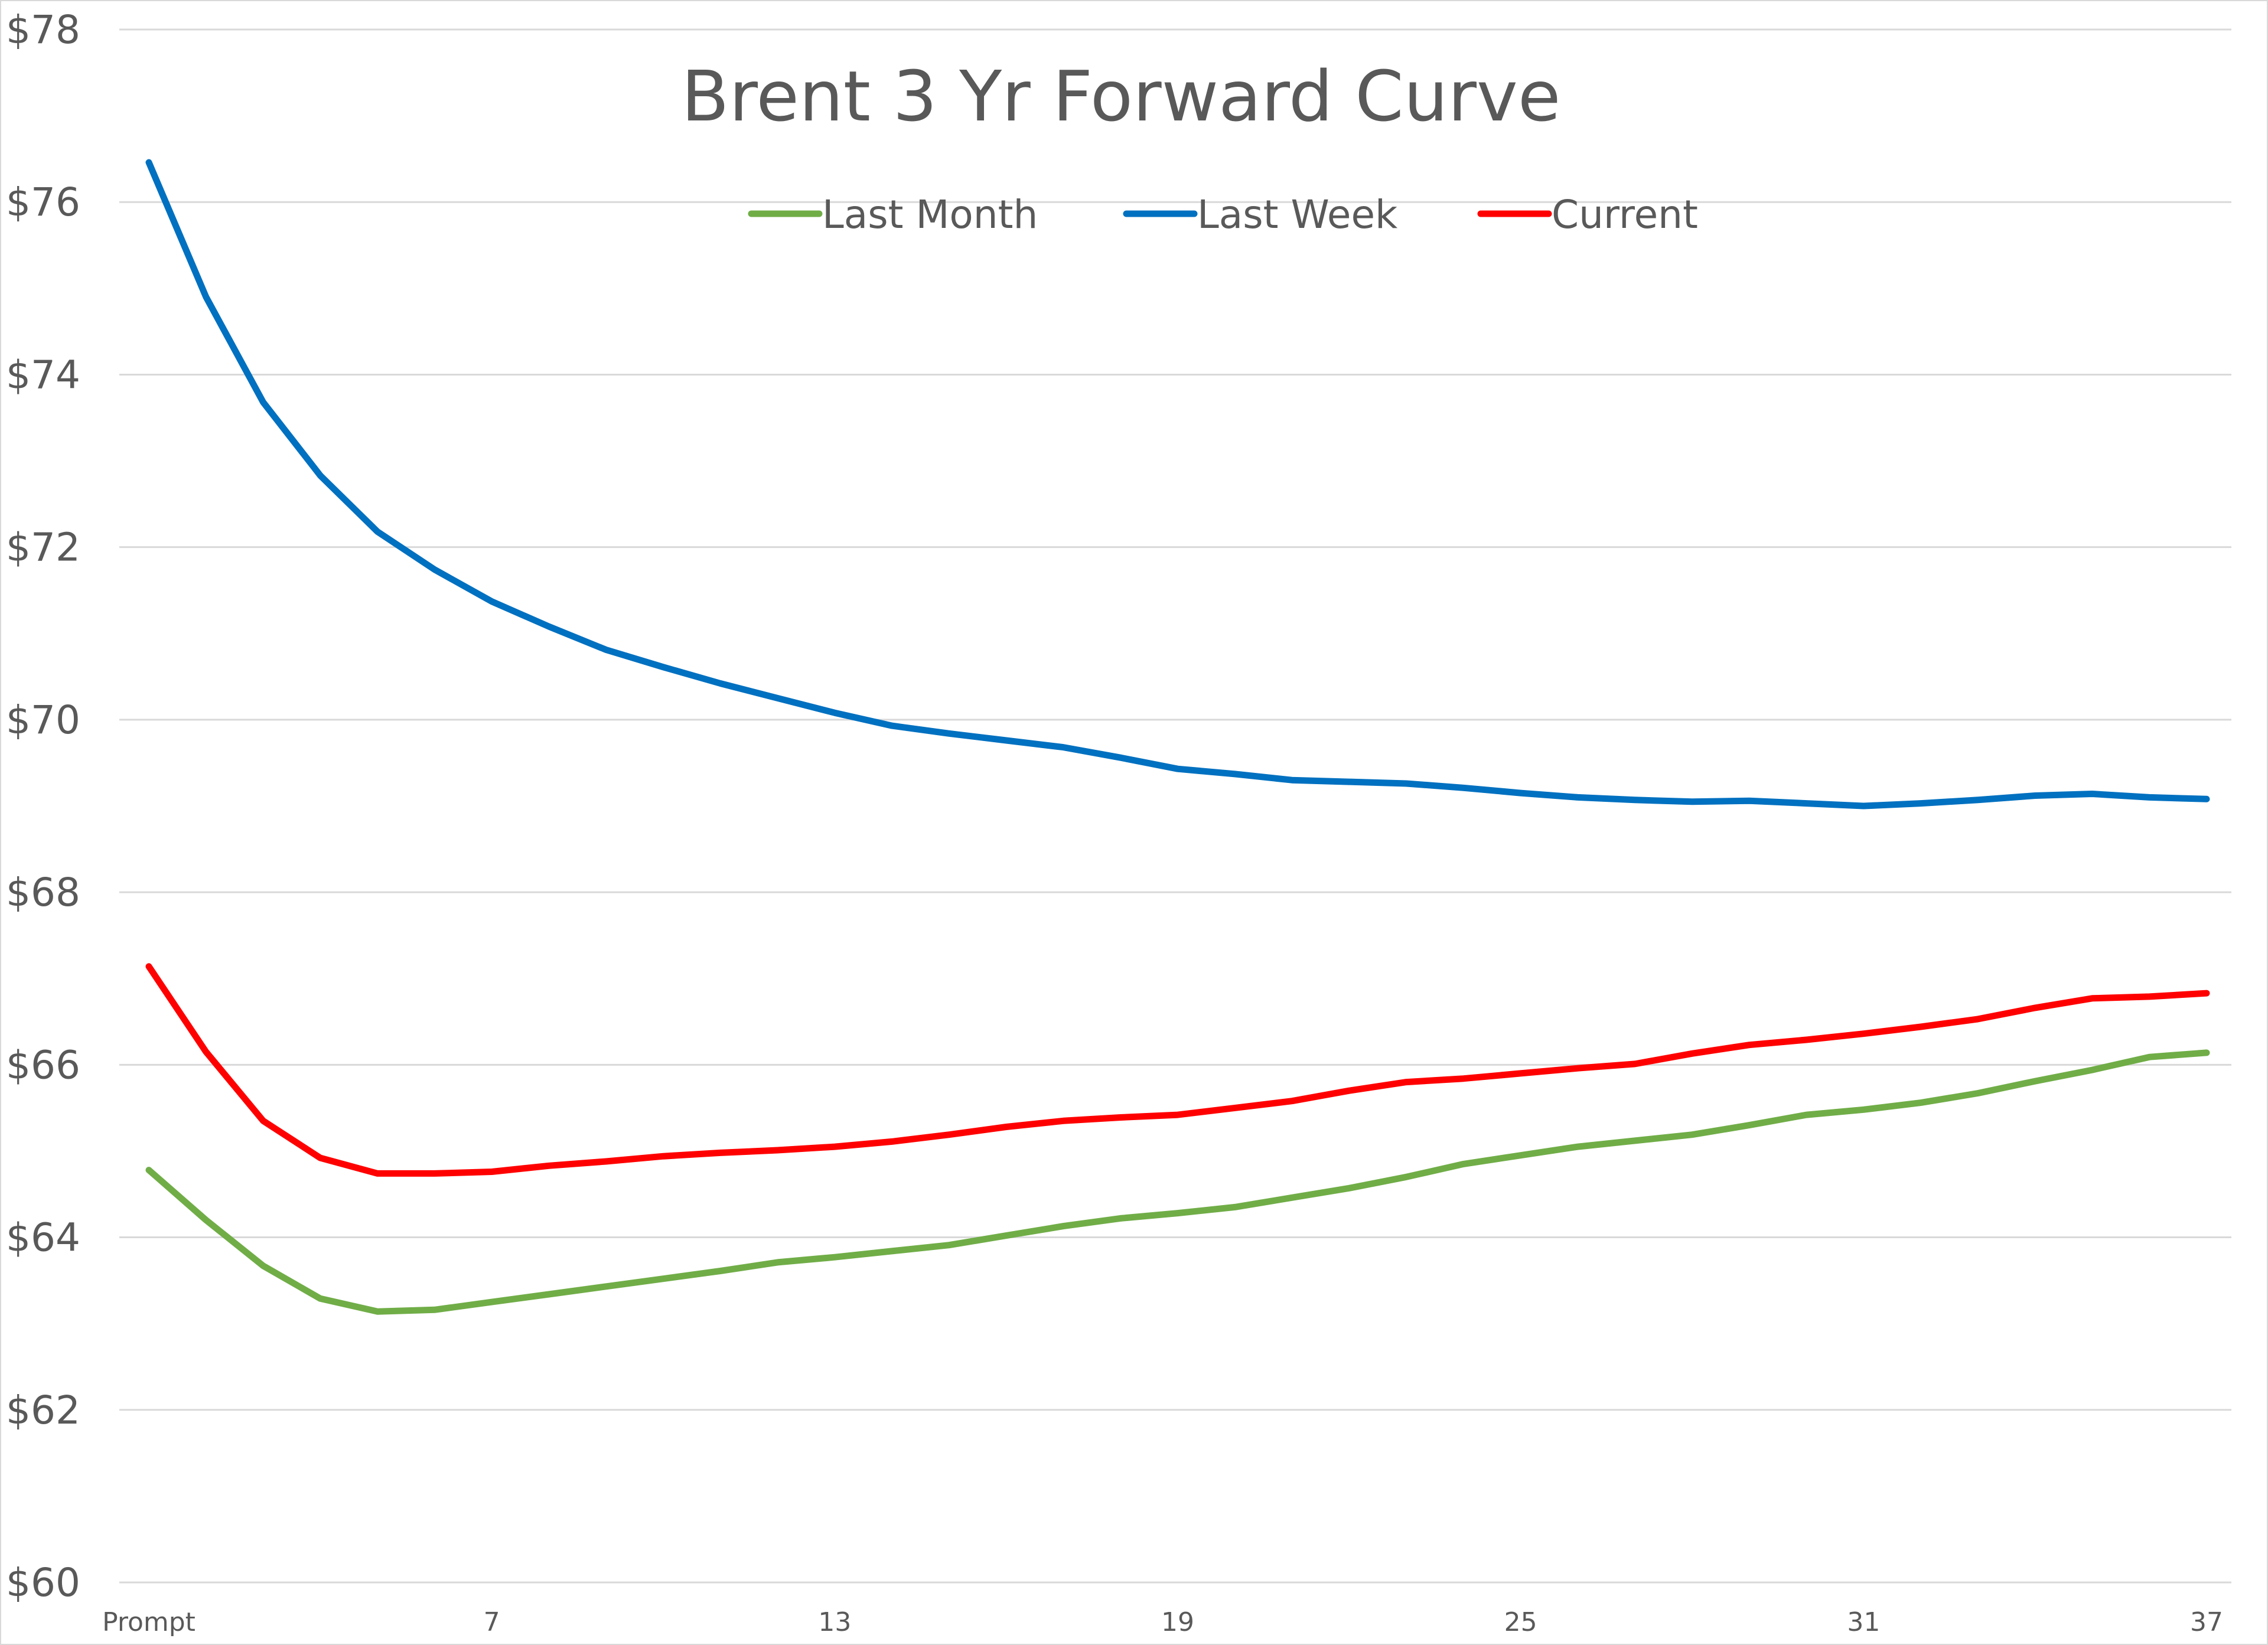 Image resolution: width=2268 pixels, height=1645 pixels. What do you see at coordinates (2206, 1622) in the screenshot?
I see `x-tick-label: 37` at bounding box center [2206, 1622].